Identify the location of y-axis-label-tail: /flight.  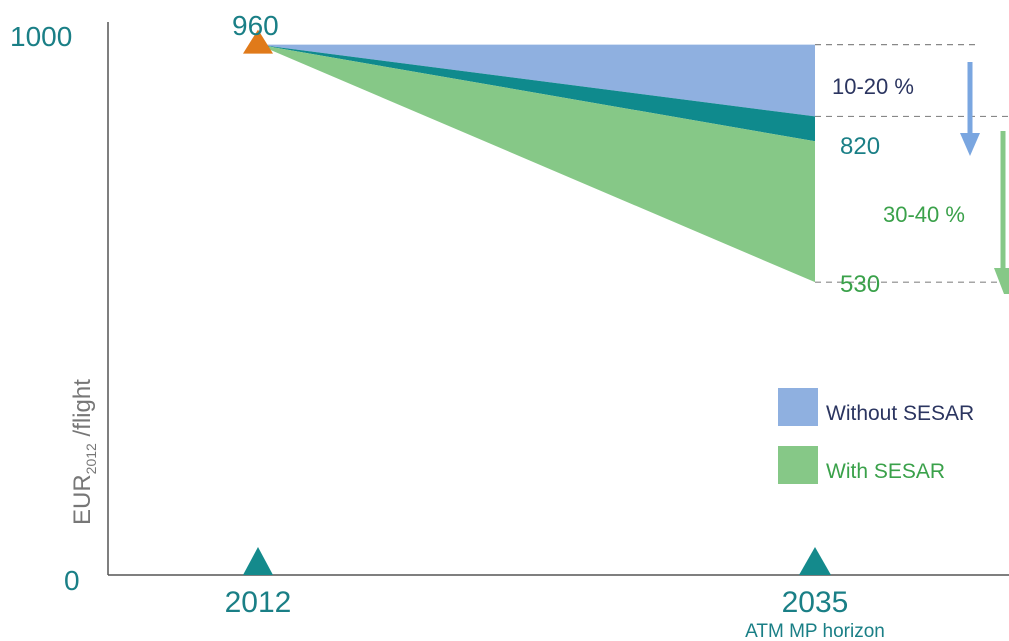
(82, 411).